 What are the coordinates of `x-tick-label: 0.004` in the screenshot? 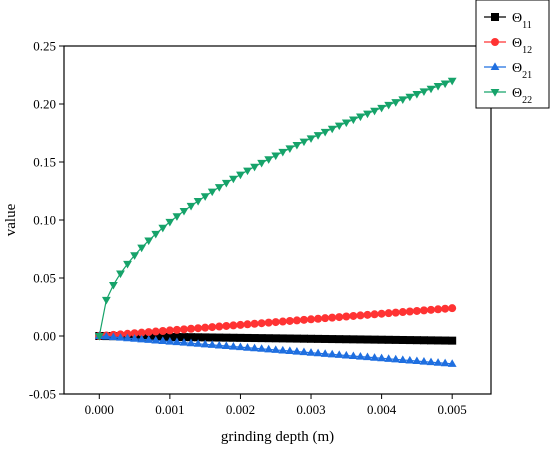 It's located at (382, 409).